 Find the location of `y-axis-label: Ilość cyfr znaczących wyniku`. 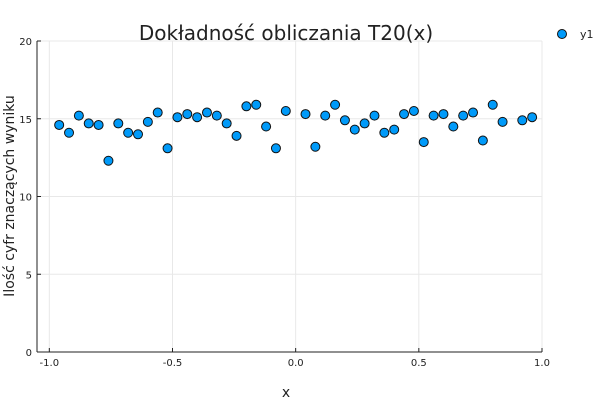

y-axis-label: Ilość cyfr znaczących wyniku is located at coordinates (10, 196).